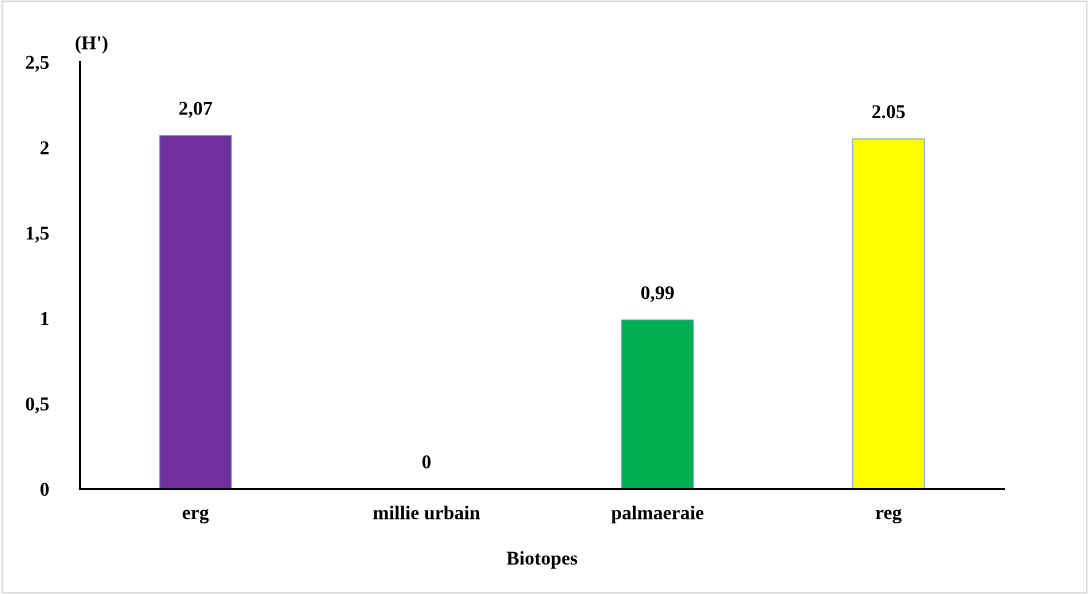 The height and width of the screenshot is (594, 1089). What do you see at coordinates (196, 109) in the screenshot?
I see `data-label: 2,07` at bounding box center [196, 109].